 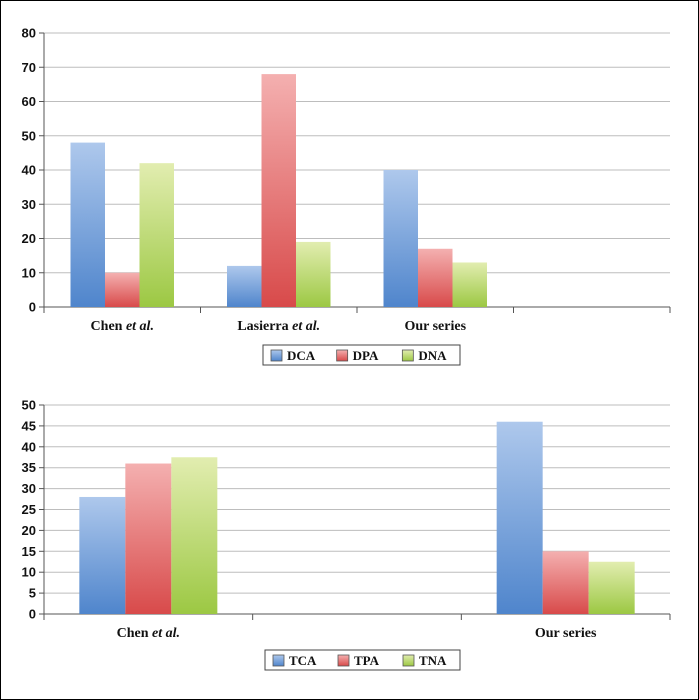 I want to click on legend-swatch-dna, so click(x=407, y=355).